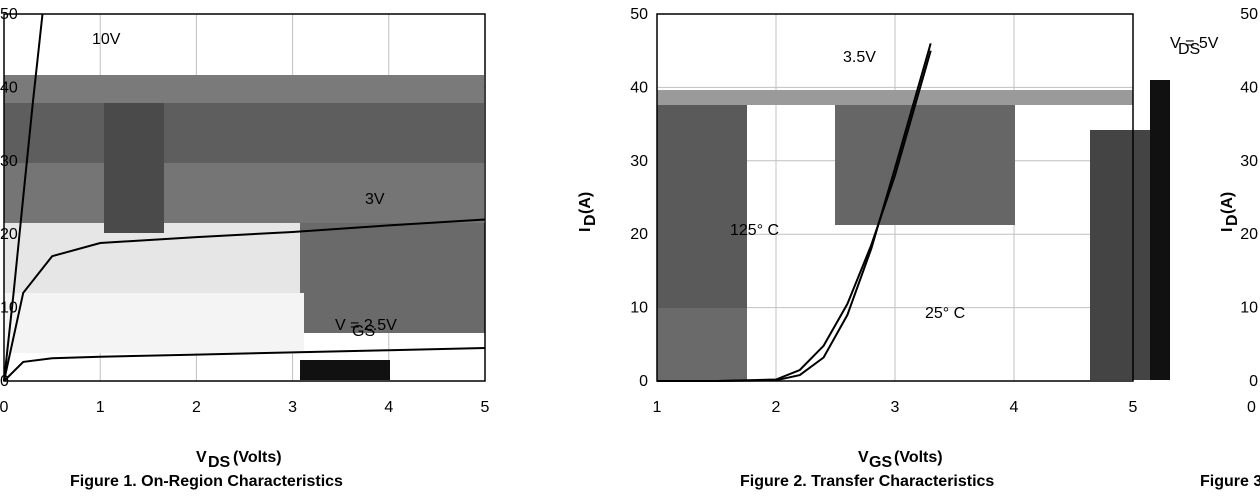 The width and height of the screenshot is (1260, 502). Describe the element at coordinates (585, 230) in the screenshot. I see `y-axis-label-main-2: I` at that location.